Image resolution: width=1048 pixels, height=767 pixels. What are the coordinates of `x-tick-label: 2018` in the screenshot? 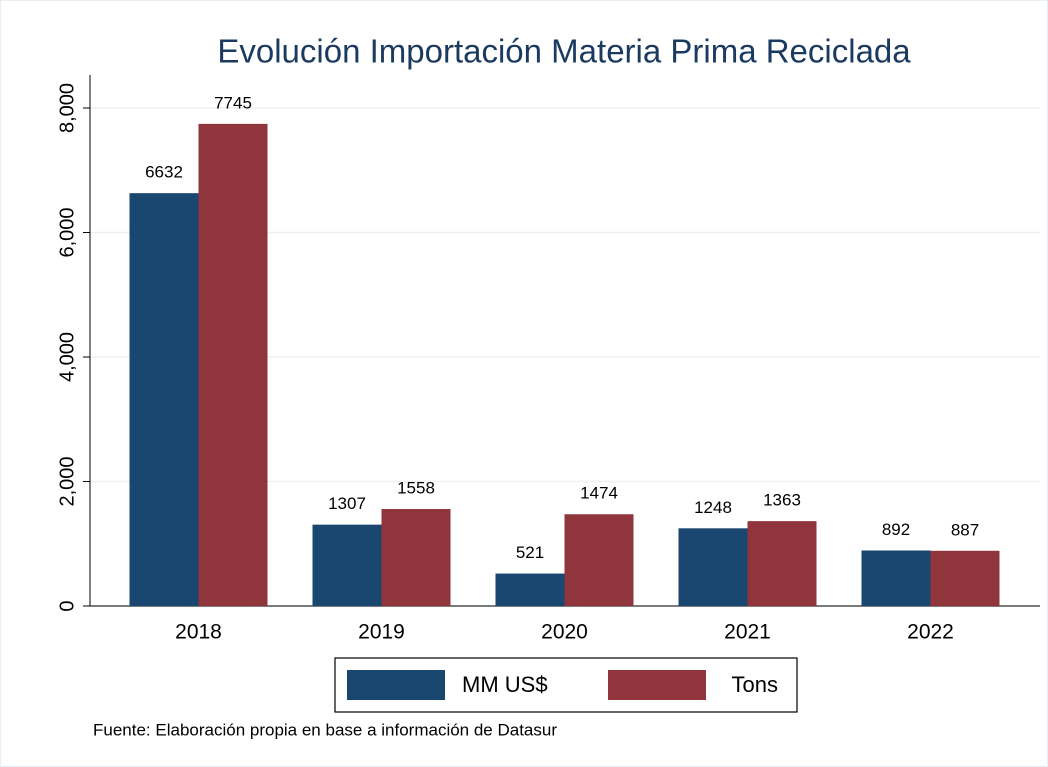 It's located at (198, 632).